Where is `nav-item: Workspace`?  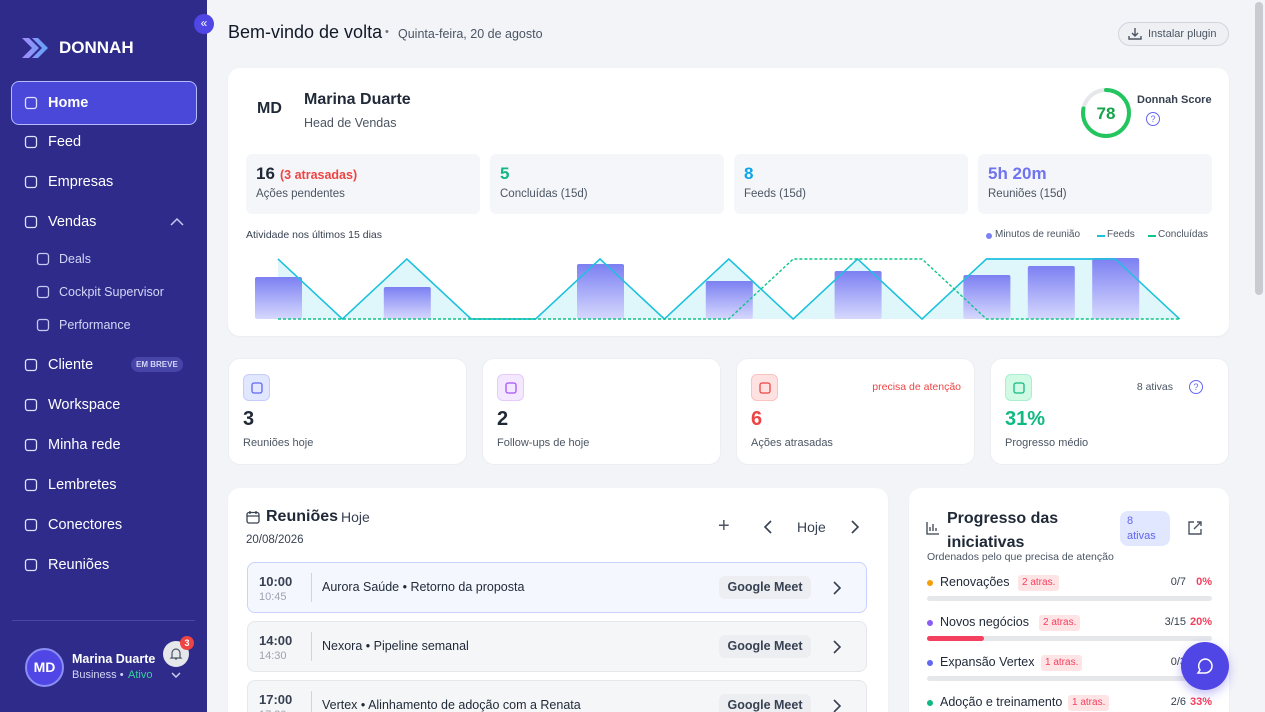
nav-item: Workspace is located at coordinates (84, 405).